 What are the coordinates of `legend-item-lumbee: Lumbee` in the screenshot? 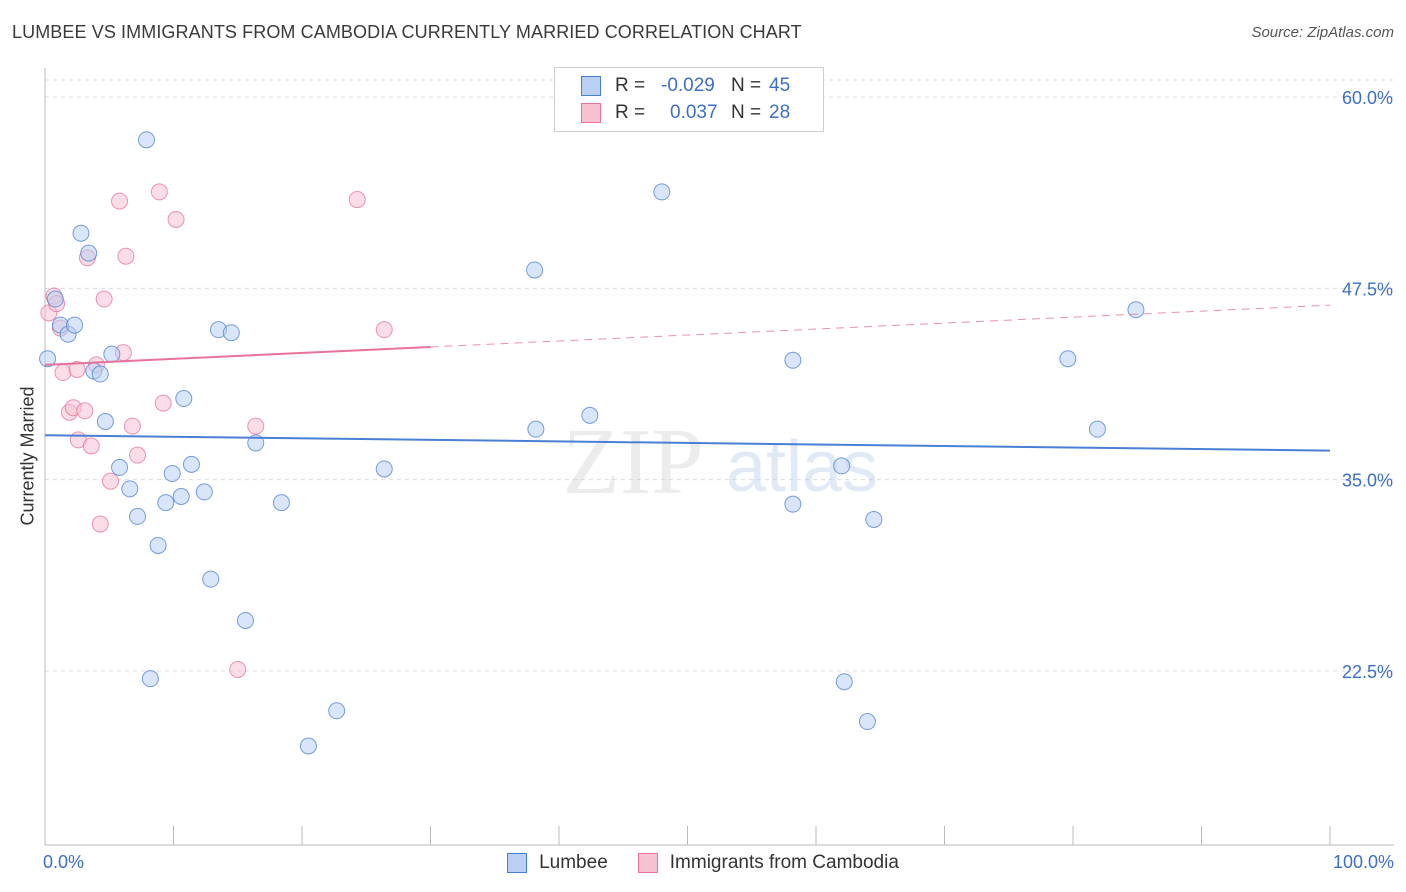 It's located at (557, 863).